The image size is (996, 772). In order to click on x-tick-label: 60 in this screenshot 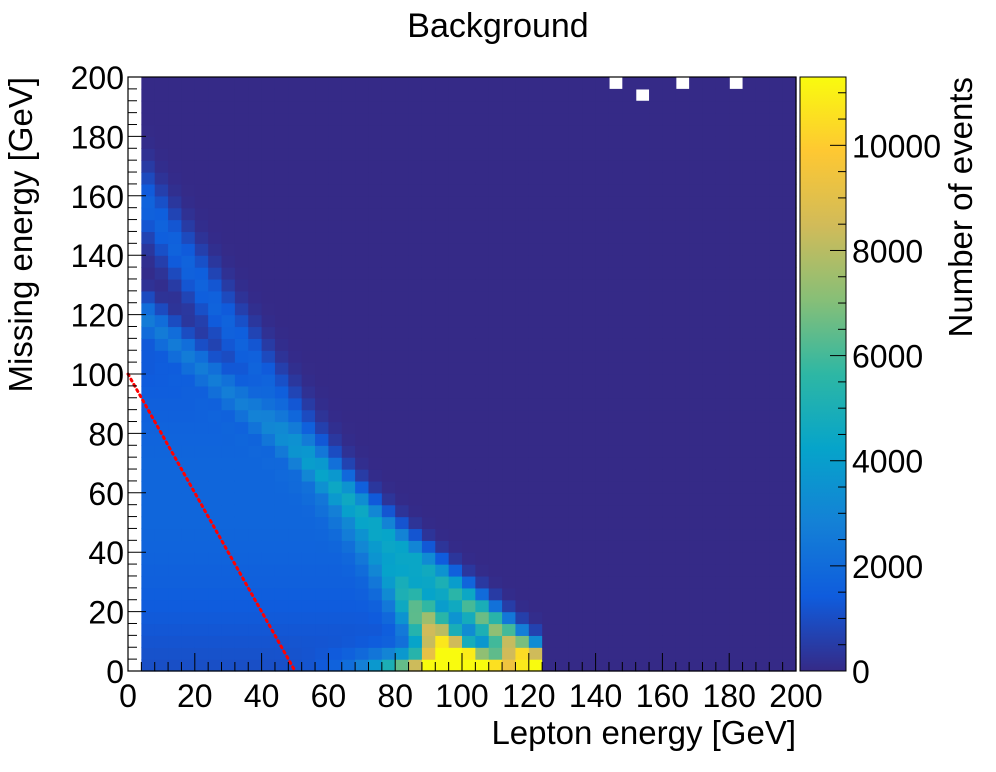, I will do `click(329, 696)`.